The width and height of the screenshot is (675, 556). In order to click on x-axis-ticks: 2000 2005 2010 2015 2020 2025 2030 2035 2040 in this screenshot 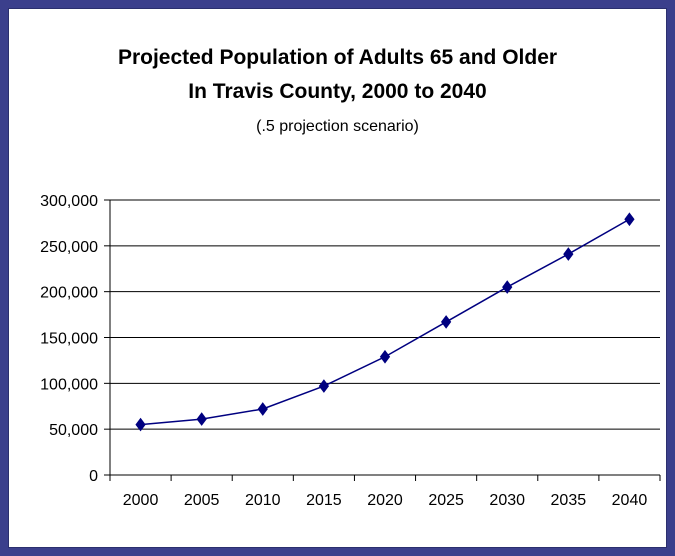, I will do `click(385, 492)`.